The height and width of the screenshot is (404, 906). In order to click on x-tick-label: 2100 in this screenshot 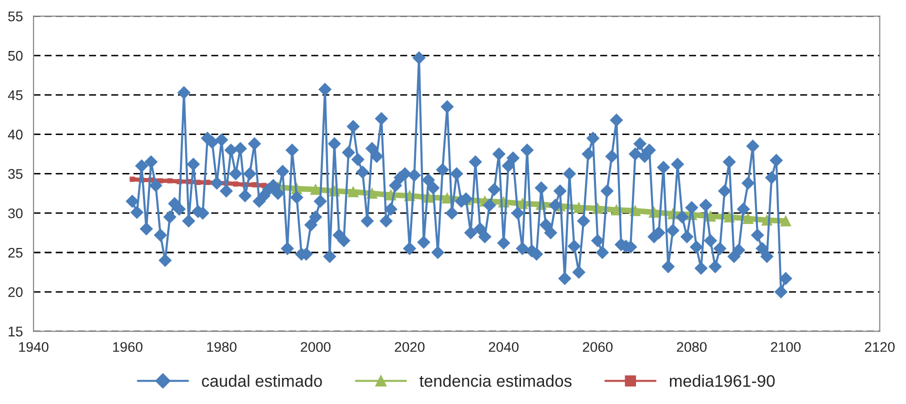, I will do `click(785, 347)`.